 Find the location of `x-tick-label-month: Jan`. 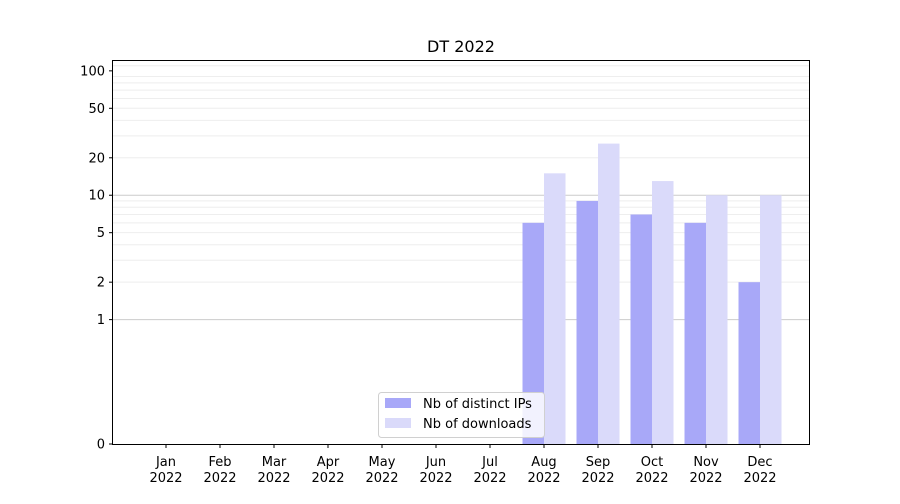

x-tick-label-month: Jan is located at coordinates (165, 462).